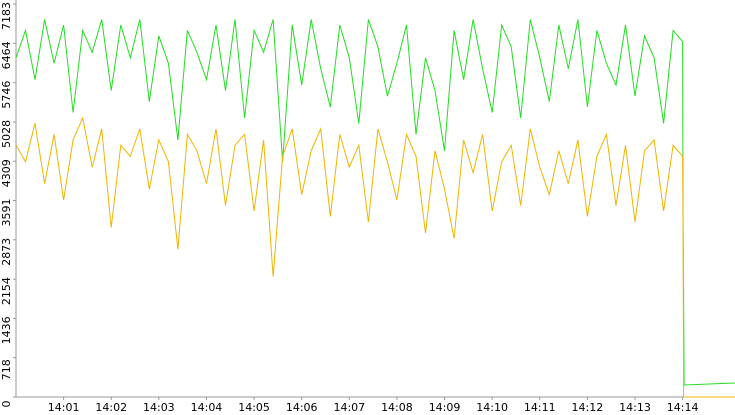 This screenshot has width=735, height=415. Describe the element at coordinates (6, 16) in the screenshot. I see `y-tick-label: 7183` at that location.